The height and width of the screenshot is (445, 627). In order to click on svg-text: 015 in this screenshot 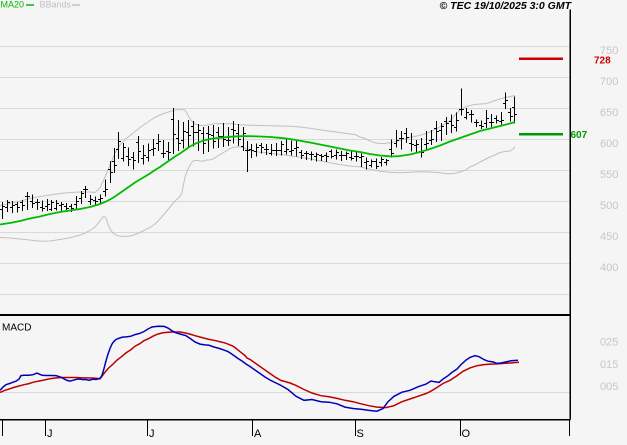, I will do `click(609, 365)`.